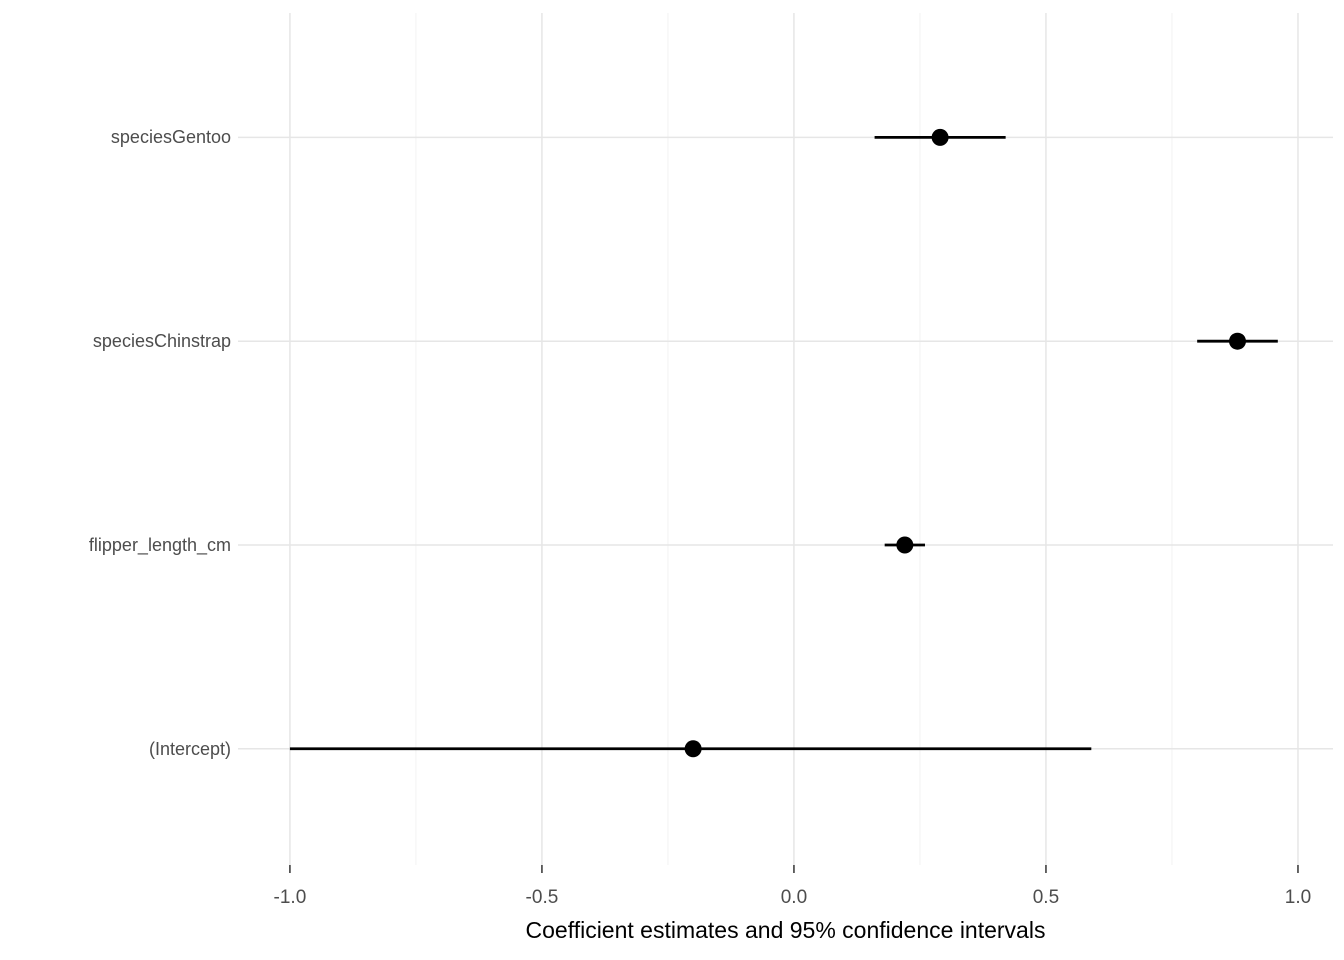  Describe the element at coordinates (159, 544) in the screenshot. I see `y-axis-label: flipper_length_cm` at that location.